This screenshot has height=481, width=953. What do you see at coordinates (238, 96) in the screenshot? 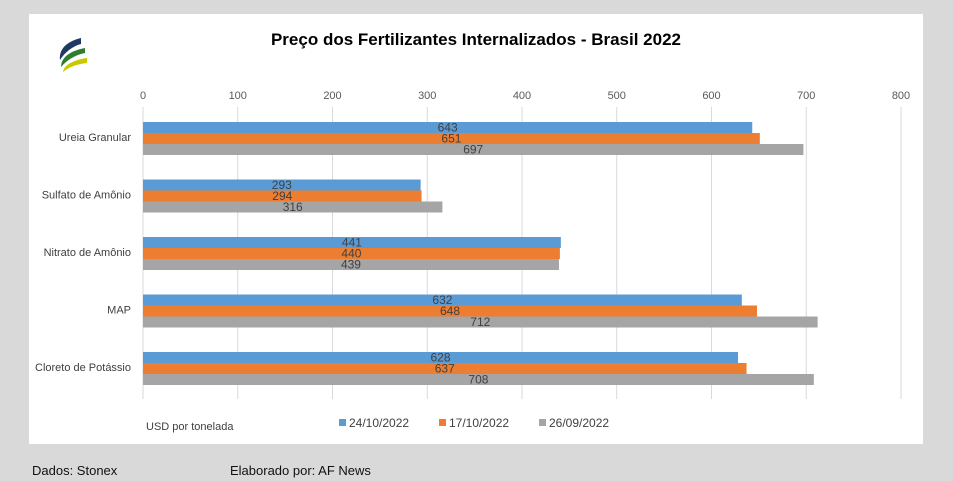
I see `tick-label: 100` at bounding box center [238, 96].